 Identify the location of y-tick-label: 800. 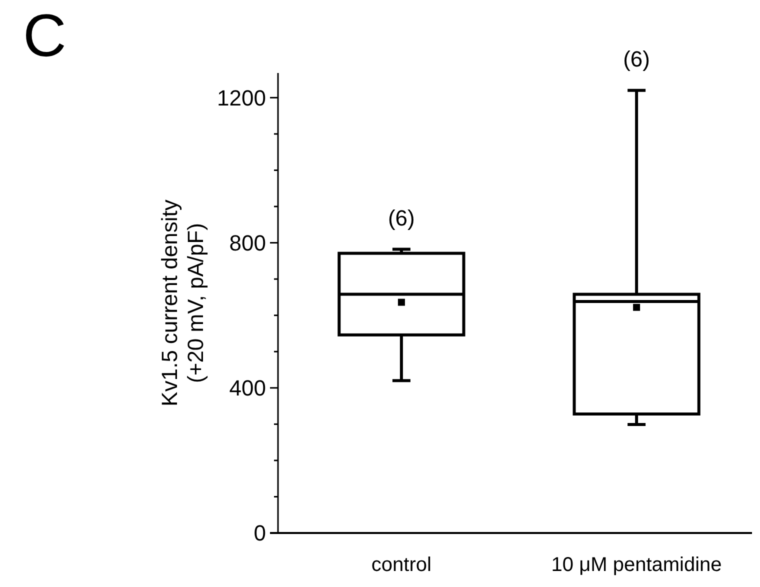
(247, 243).